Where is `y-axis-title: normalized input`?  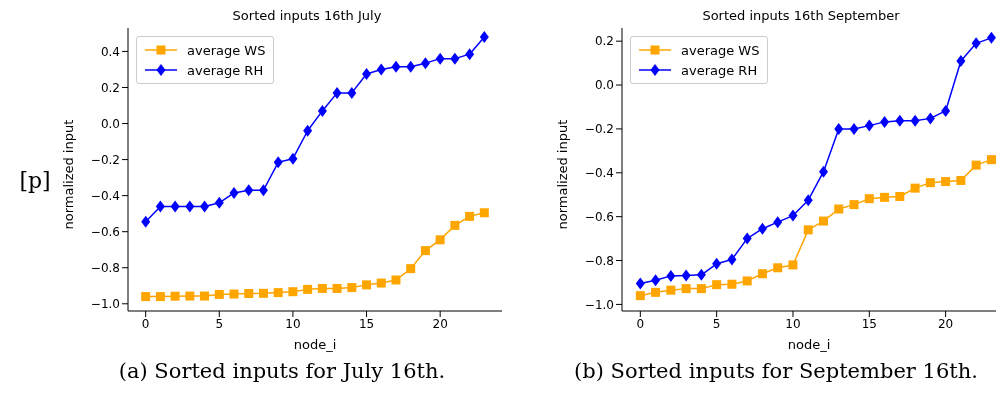 y-axis-title: normalized input is located at coordinates (562, 174).